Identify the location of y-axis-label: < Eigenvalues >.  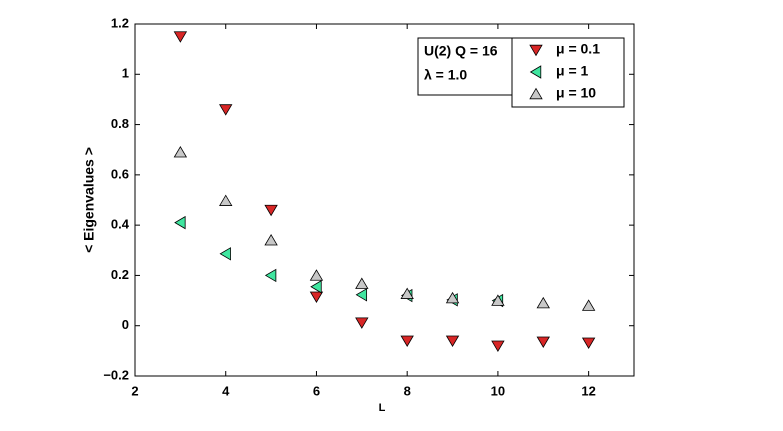
(89, 200).